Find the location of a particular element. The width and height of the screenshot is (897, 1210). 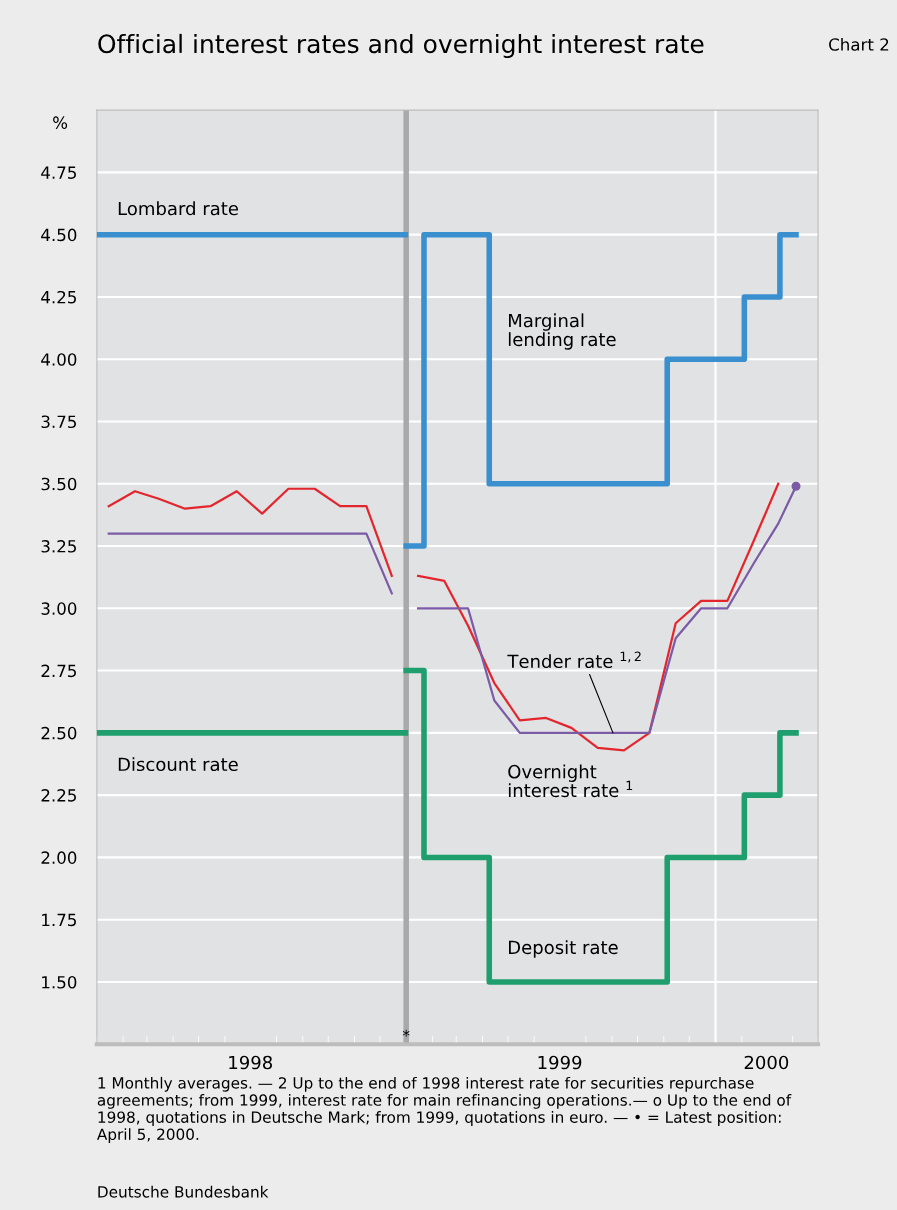

y-tick-label: 1.50 is located at coordinates (59, 982).